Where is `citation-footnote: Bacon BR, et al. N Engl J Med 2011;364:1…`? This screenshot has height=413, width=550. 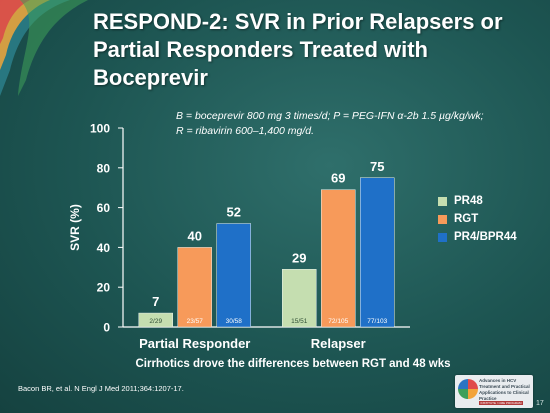
citation-footnote: Bacon BR, et al. N Engl J Med 2011;364:1… is located at coordinates (101, 388).